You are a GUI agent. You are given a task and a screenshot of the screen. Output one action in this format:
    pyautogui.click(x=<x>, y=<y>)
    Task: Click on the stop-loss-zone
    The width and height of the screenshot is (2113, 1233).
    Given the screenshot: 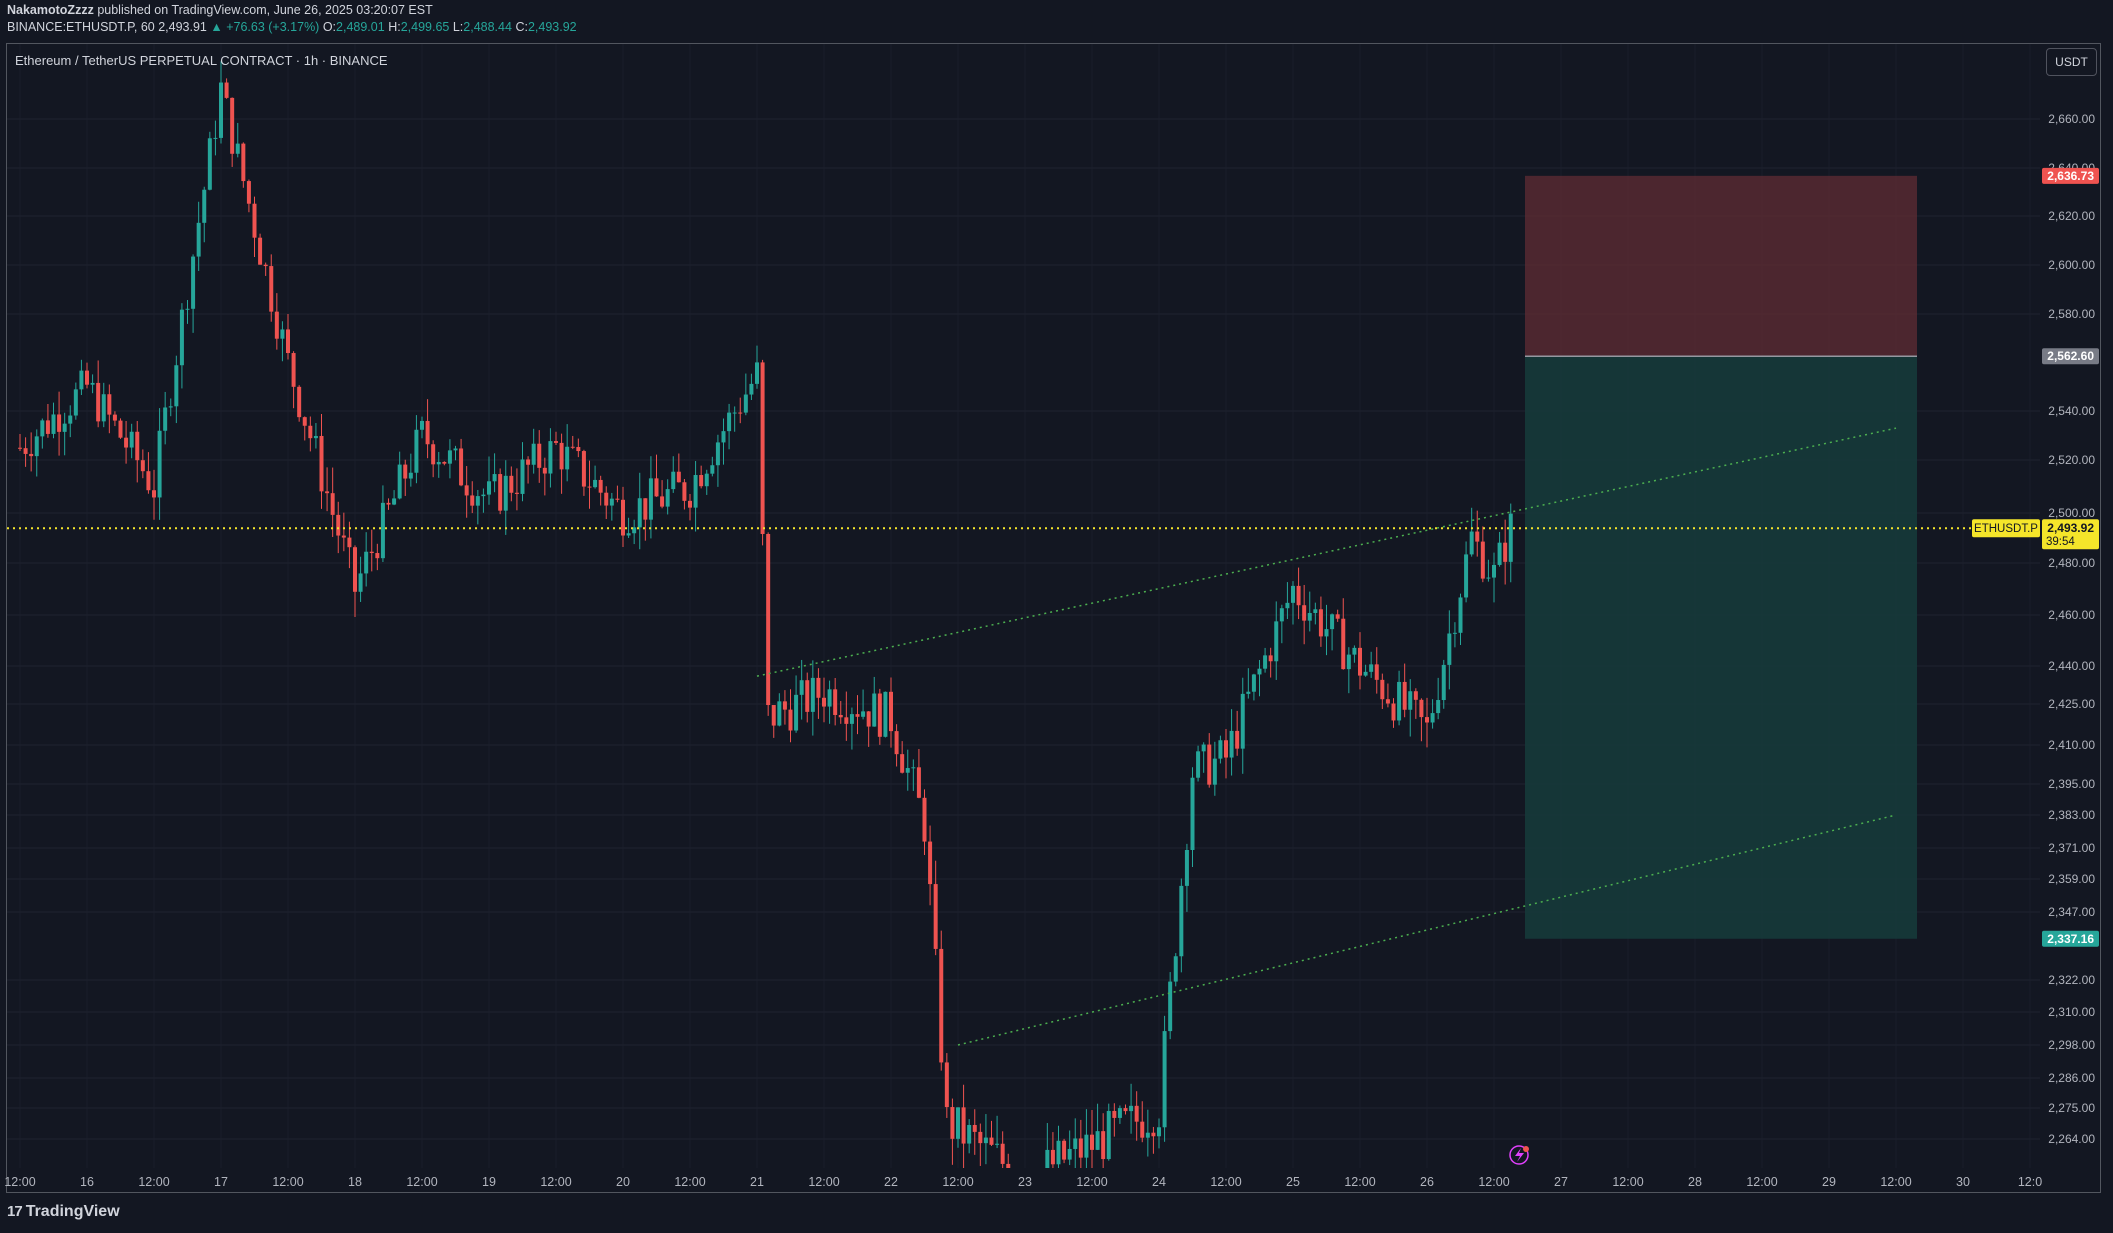 What is the action you would take?
    pyautogui.click(x=1721, y=266)
    